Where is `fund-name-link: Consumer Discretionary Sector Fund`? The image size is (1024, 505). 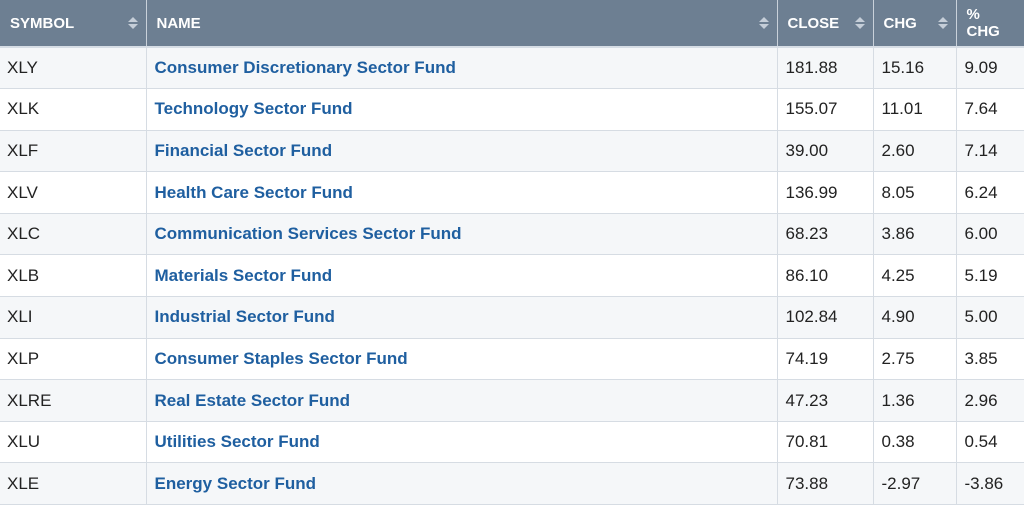
fund-name-link: Consumer Discretionary Sector Fund is located at coordinates (305, 68).